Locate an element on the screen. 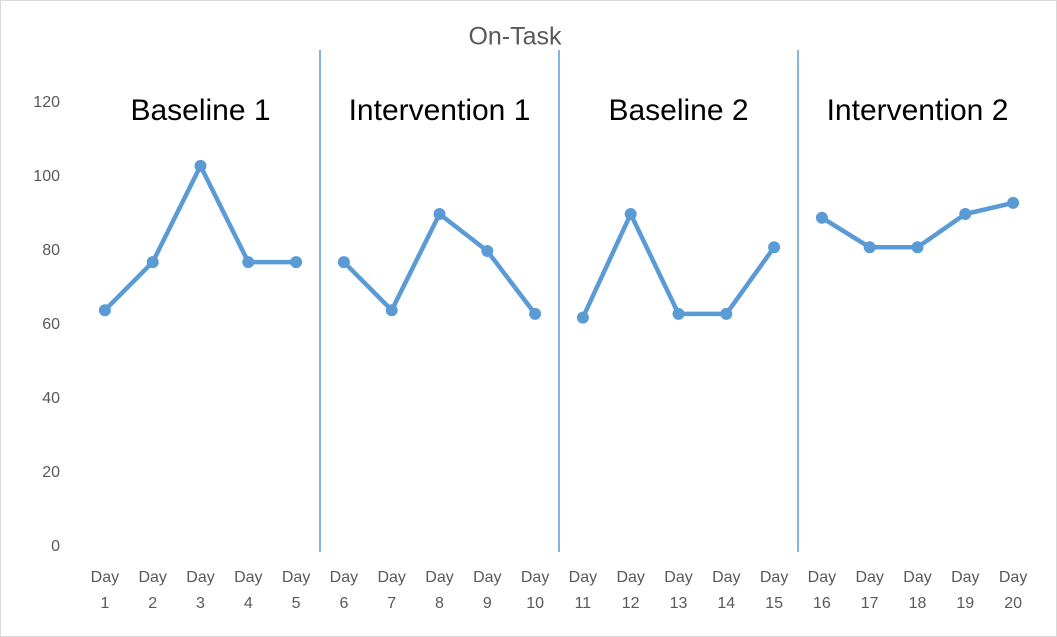 This screenshot has width=1057, height=637. phase-label: Baseline 1 is located at coordinates (200, 110).